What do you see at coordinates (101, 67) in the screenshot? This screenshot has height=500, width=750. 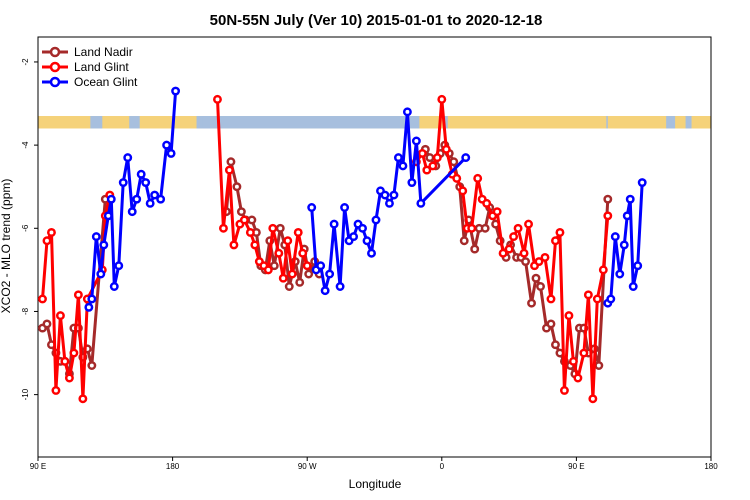 I see `legend-label-land-glint: Land Glint` at bounding box center [101, 67].